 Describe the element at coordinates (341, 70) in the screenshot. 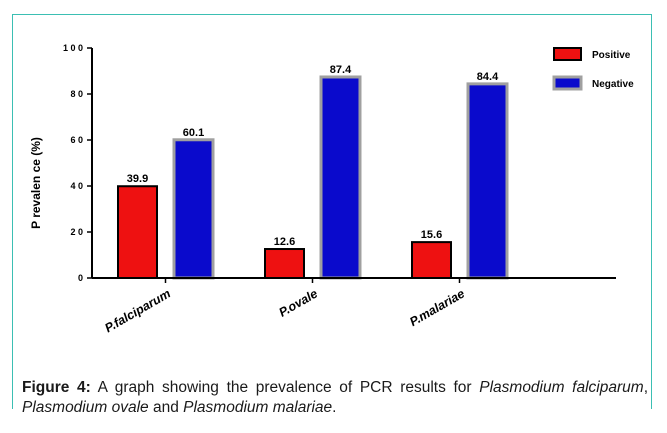

I see `bar-value-label: 87.4` at that location.